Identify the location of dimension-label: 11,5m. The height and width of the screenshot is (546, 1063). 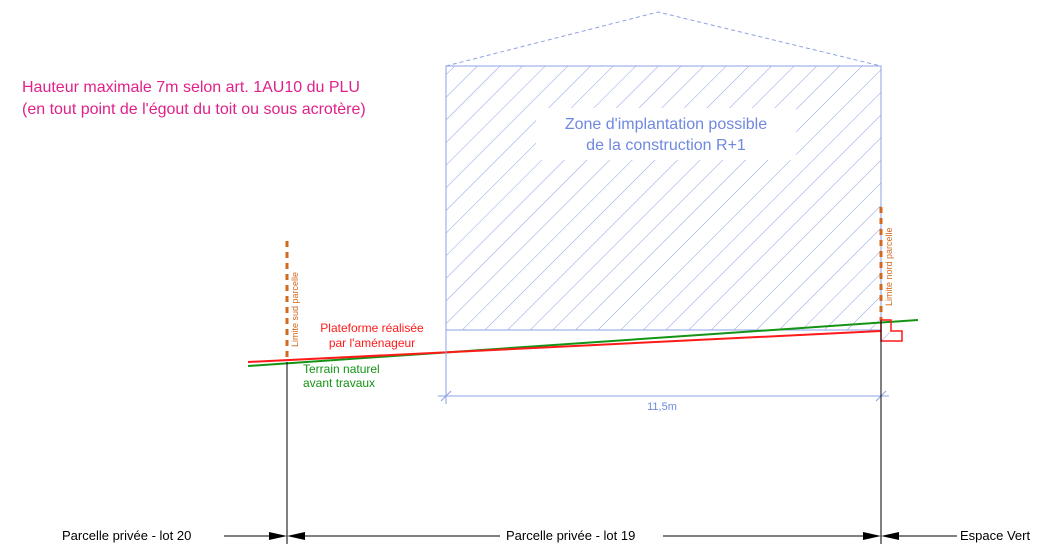
(662, 407).